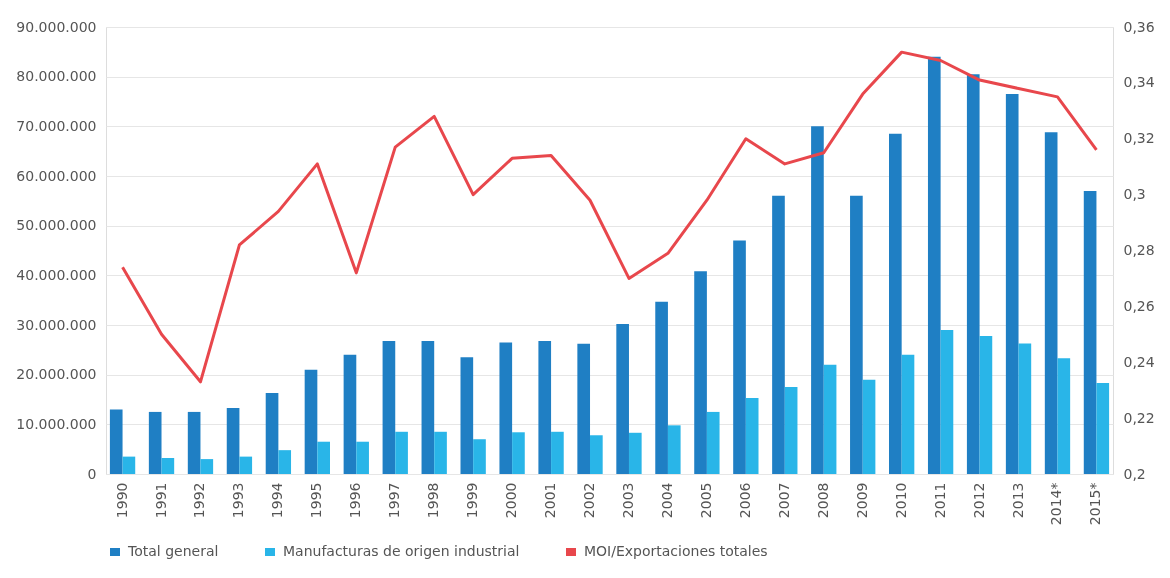 This screenshot has height=578, width=1170. What do you see at coordinates (1139, 138) in the screenshot?
I see `y2-tick-label: 0,32` at bounding box center [1139, 138].